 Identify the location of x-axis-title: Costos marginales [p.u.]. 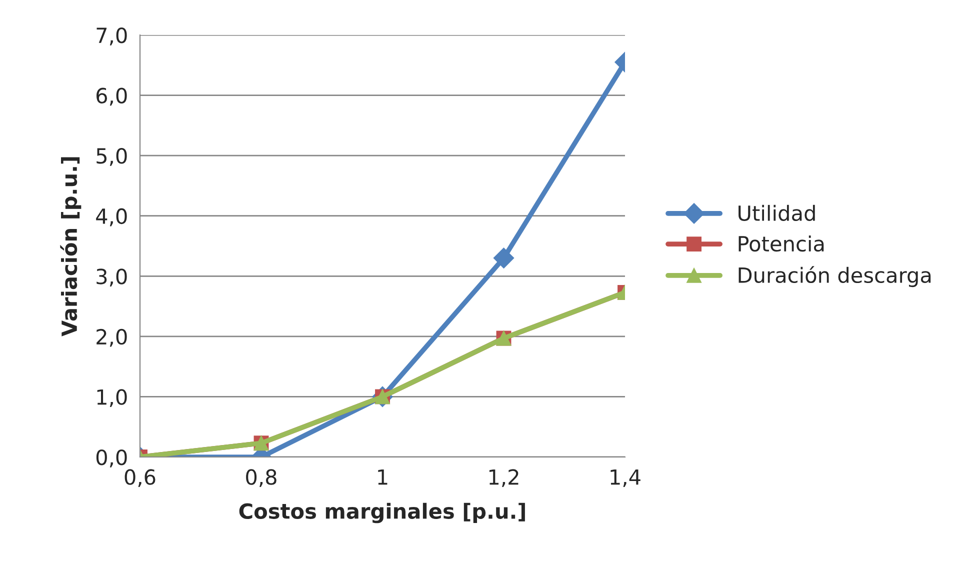
(382, 513).